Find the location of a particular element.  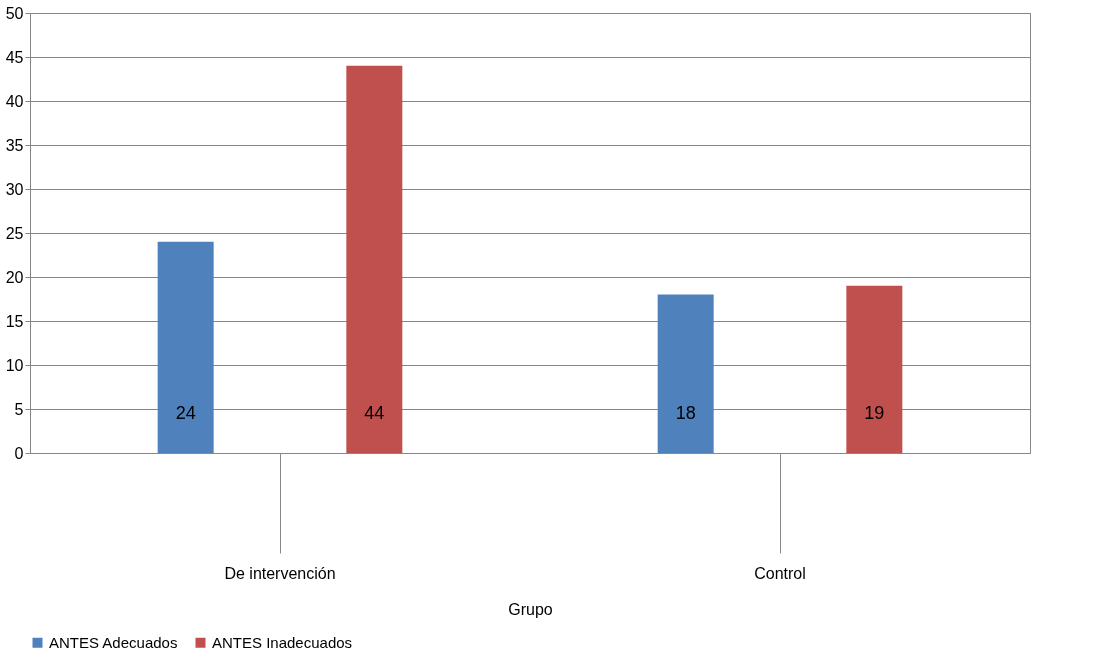

data-label: 24 is located at coordinates (185, 413).